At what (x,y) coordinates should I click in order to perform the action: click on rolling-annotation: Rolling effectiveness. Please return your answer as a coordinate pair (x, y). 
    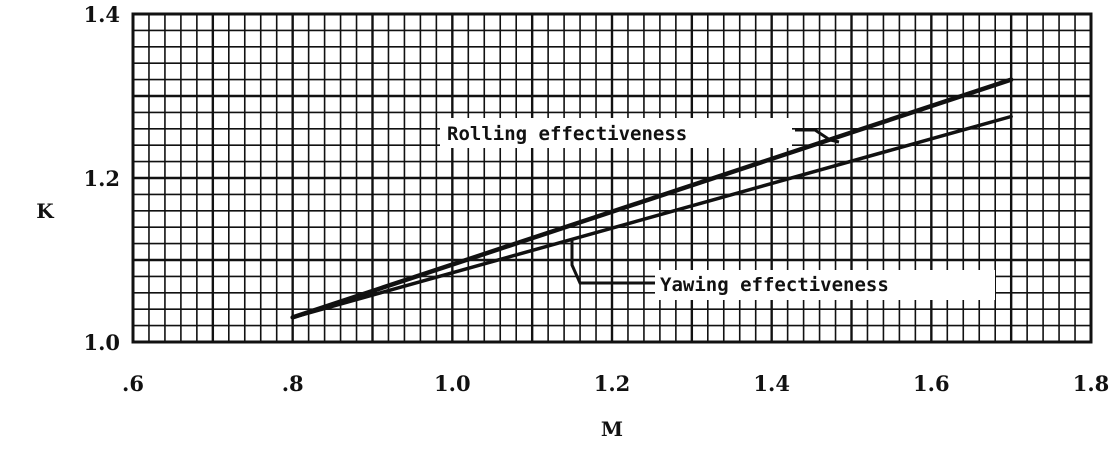
    Looking at the image, I should click on (567, 134).